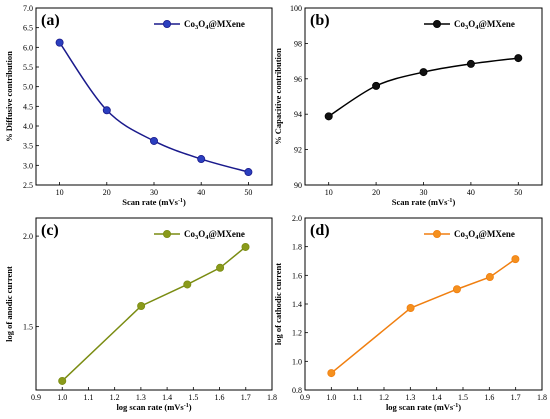 The image size is (550, 419). Describe the element at coordinates (60, 192) in the screenshot. I see `x-tick-label: 10` at that location.